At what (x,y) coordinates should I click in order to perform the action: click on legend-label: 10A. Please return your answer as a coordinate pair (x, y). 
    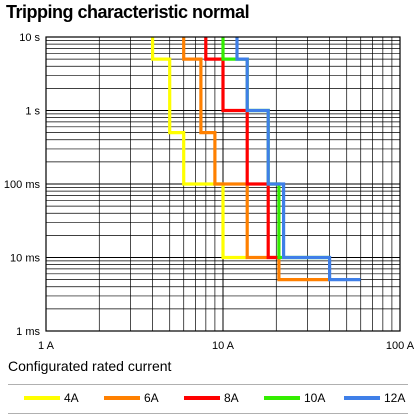
    Looking at the image, I should click on (315, 398).